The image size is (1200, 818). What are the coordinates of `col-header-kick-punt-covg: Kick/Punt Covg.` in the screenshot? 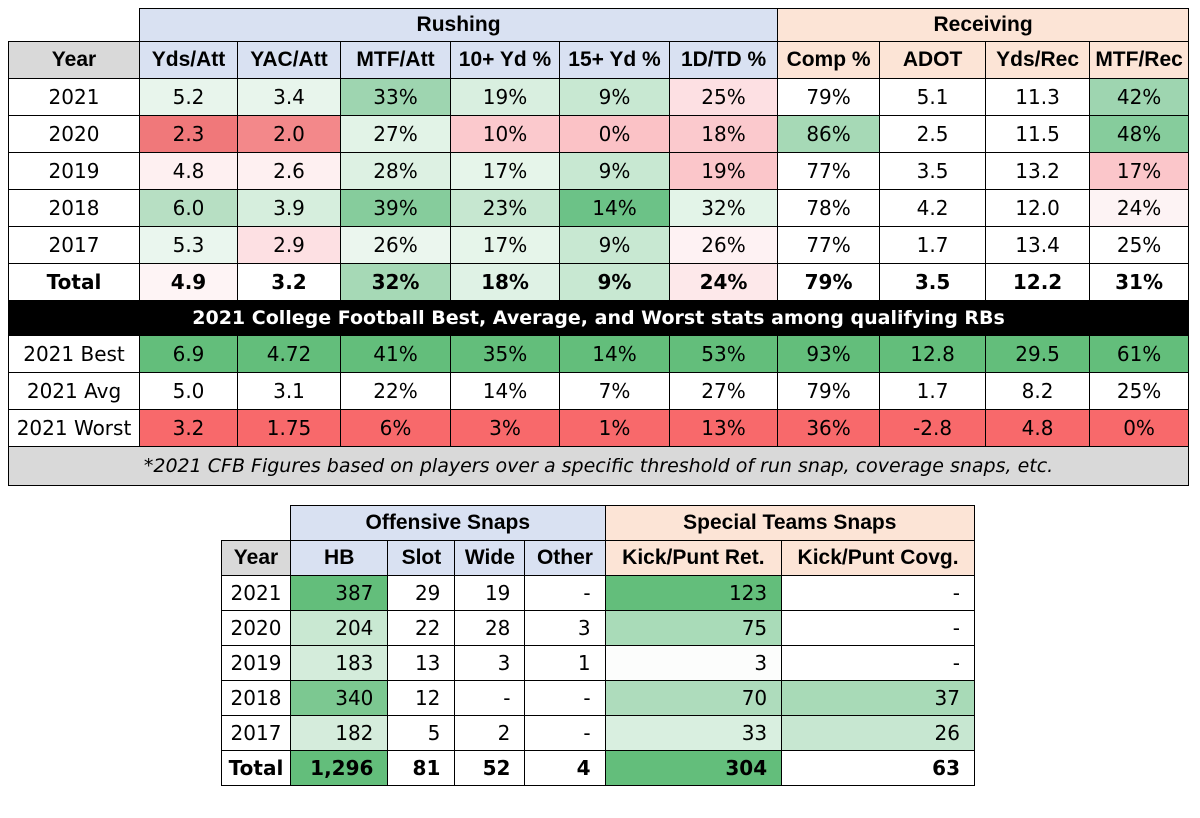 It's located at (878, 558).